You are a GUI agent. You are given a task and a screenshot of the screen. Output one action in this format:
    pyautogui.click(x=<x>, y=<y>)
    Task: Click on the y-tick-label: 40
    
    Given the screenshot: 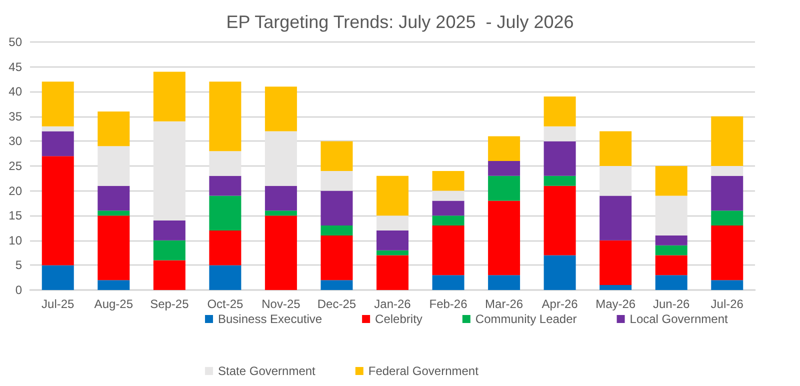 What is the action you would take?
    pyautogui.click(x=15, y=91)
    